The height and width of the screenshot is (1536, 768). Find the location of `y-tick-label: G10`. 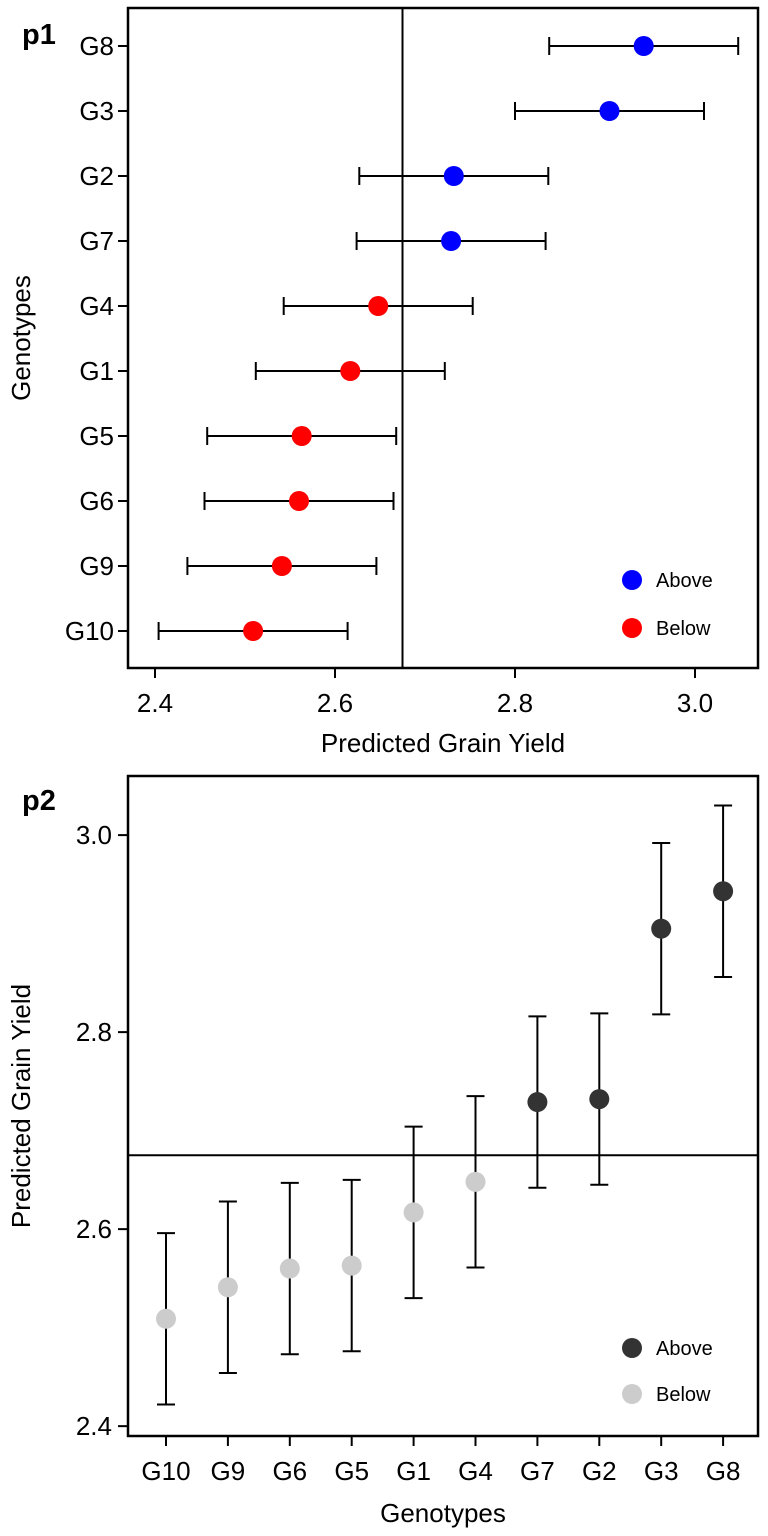

y-tick-label: G10 is located at coordinates (89, 631).